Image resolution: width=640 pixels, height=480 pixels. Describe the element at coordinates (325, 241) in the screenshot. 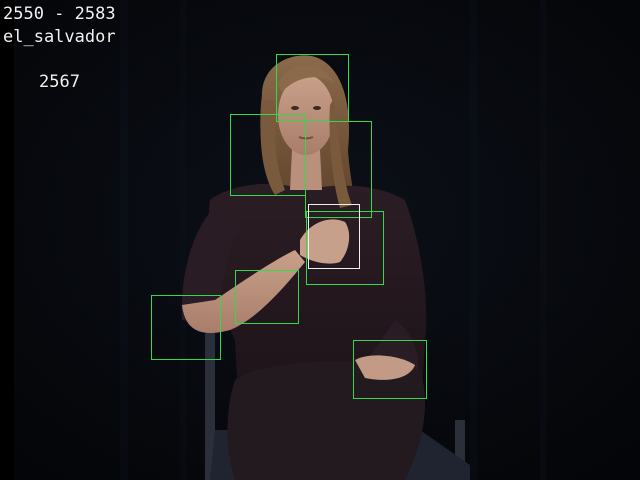

I see `signing-hand` at that location.